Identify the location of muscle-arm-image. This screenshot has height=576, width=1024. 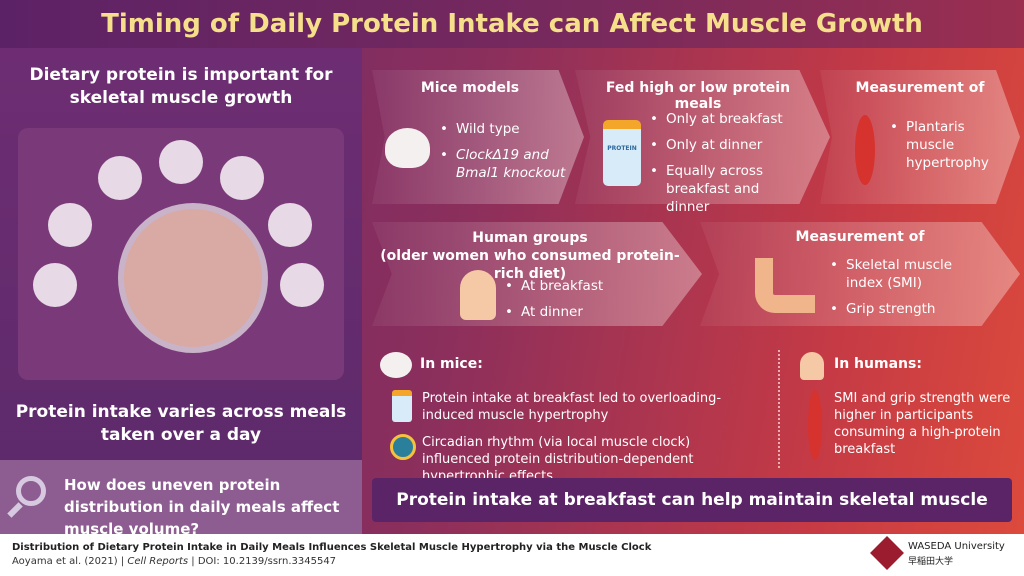
(193, 278).